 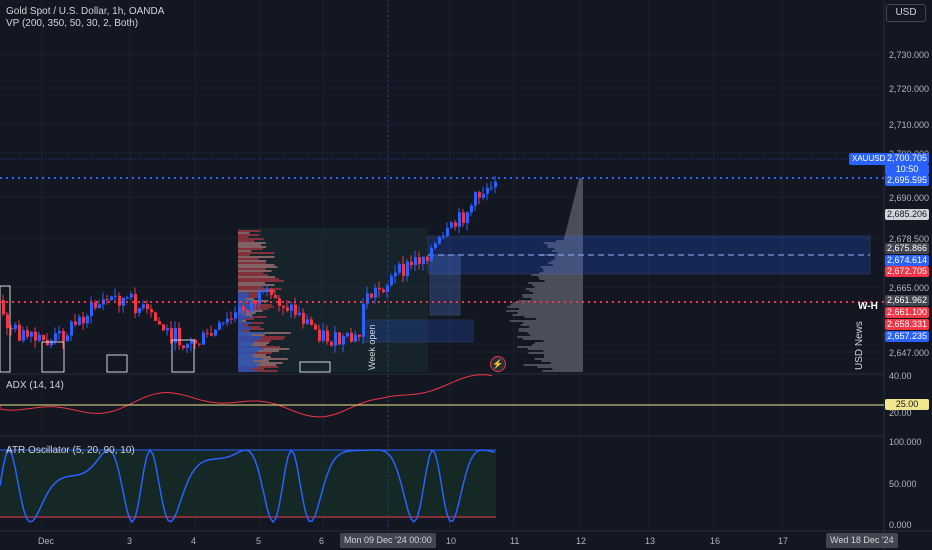 I want to click on adx-pane, so click(x=442, y=396).